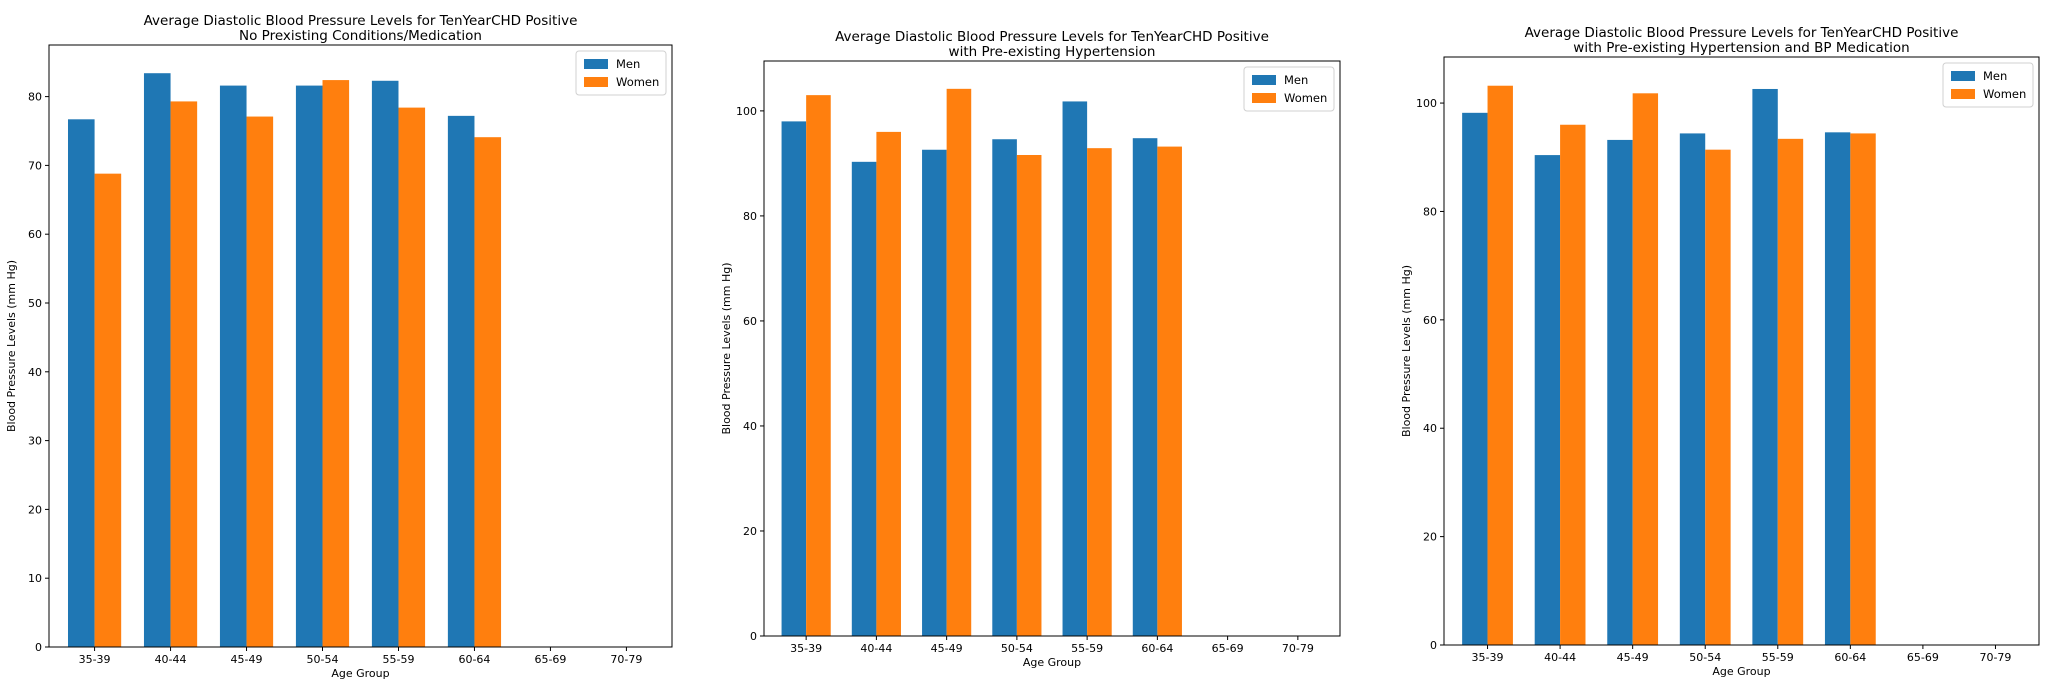  What do you see at coordinates (360, 36) in the screenshot?
I see `chart-subtitle: No Prexisting Conditions/Medication` at bounding box center [360, 36].